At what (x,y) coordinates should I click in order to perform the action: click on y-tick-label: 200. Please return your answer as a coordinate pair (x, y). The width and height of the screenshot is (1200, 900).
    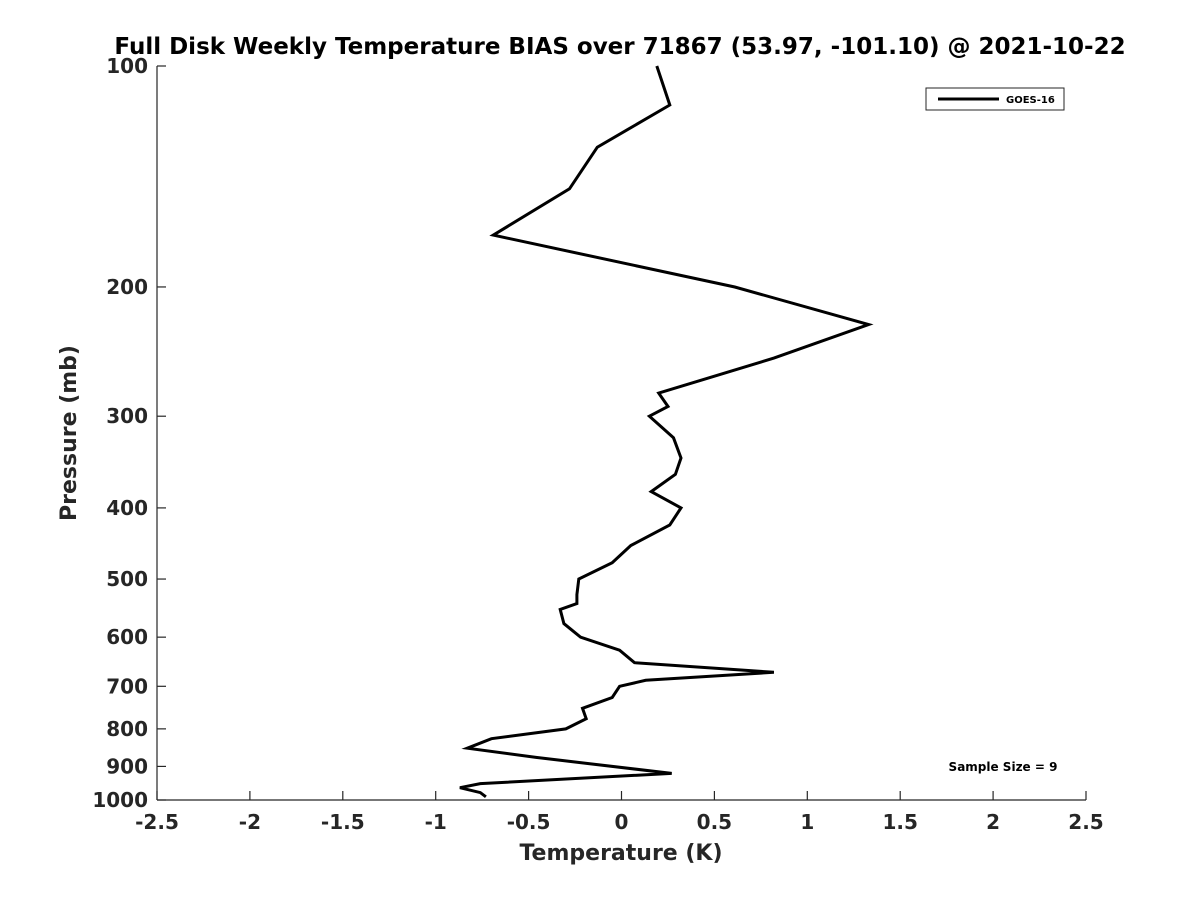
    Looking at the image, I should click on (127, 287).